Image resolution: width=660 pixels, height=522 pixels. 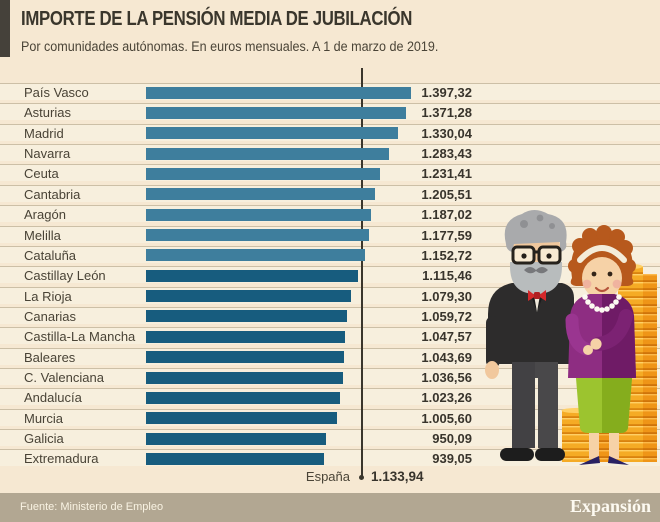 What do you see at coordinates (45, 215) in the screenshot?
I see `category-label: Aragón` at bounding box center [45, 215].